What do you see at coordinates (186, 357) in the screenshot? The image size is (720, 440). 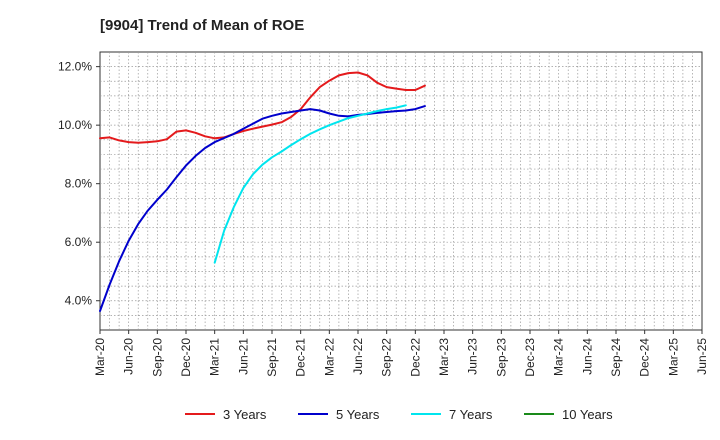 I see `x-tick-label: Dec-20` at bounding box center [186, 357].